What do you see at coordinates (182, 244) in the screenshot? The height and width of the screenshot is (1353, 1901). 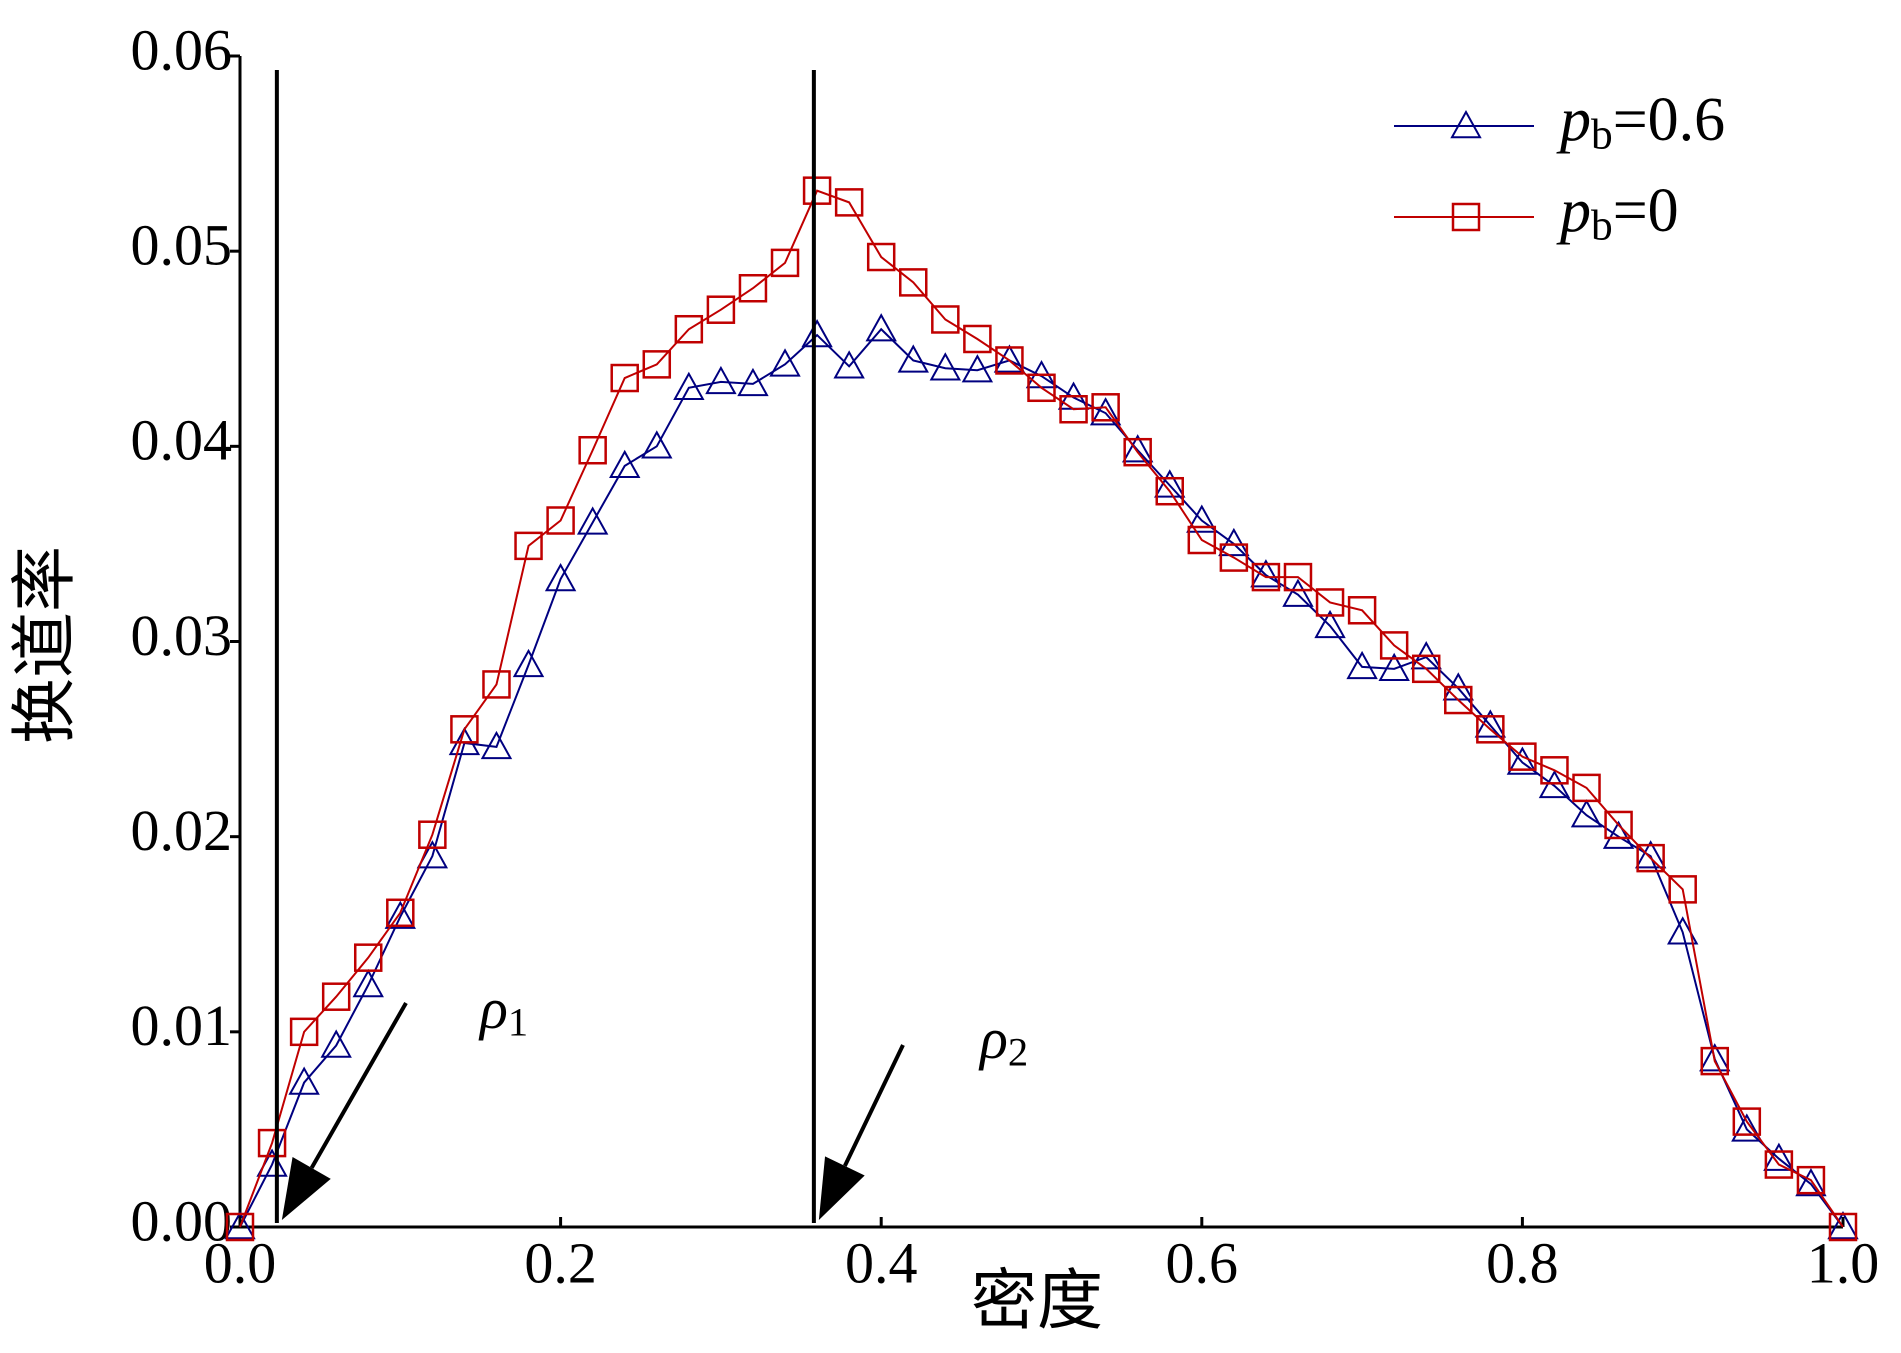 I see `y-tick-label: 0.05` at bounding box center [182, 244].